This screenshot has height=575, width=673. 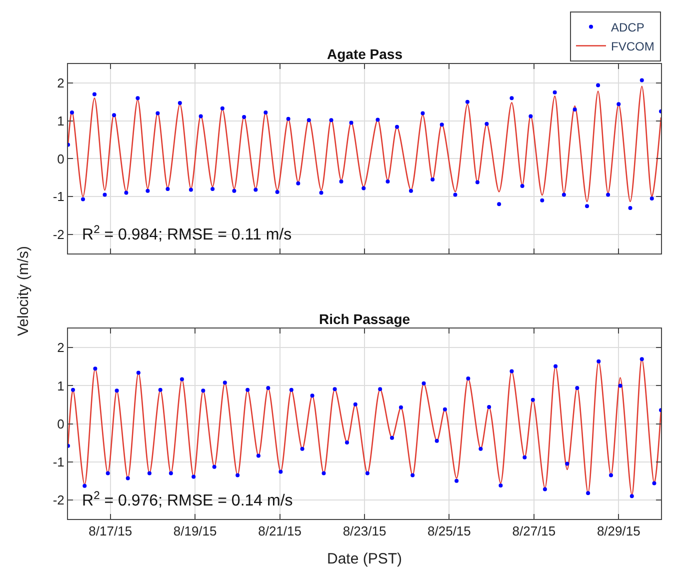 I want to click on chart-title: Rich Passage, so click(x=364, y=319).